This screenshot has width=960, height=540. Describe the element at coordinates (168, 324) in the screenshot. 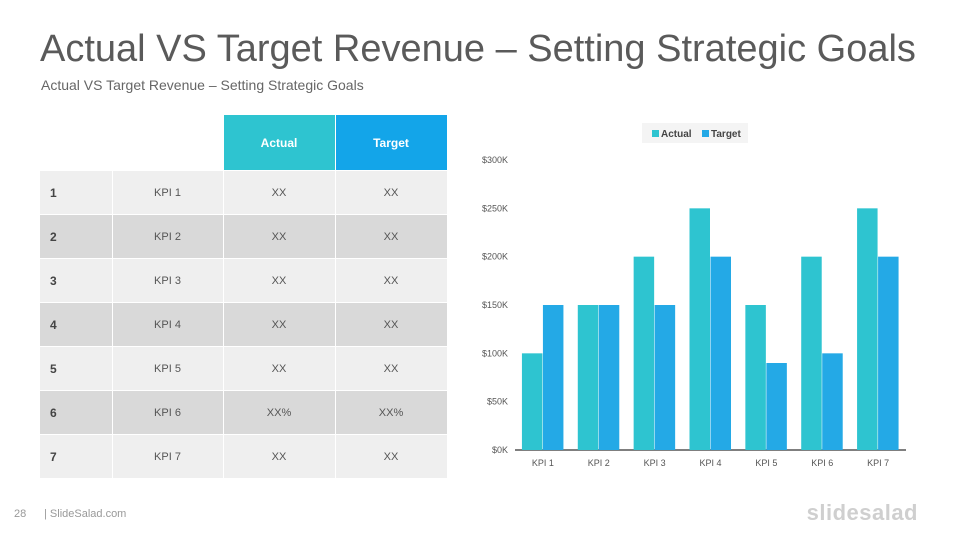

I see `row-kpi: KPI 4` at that location.